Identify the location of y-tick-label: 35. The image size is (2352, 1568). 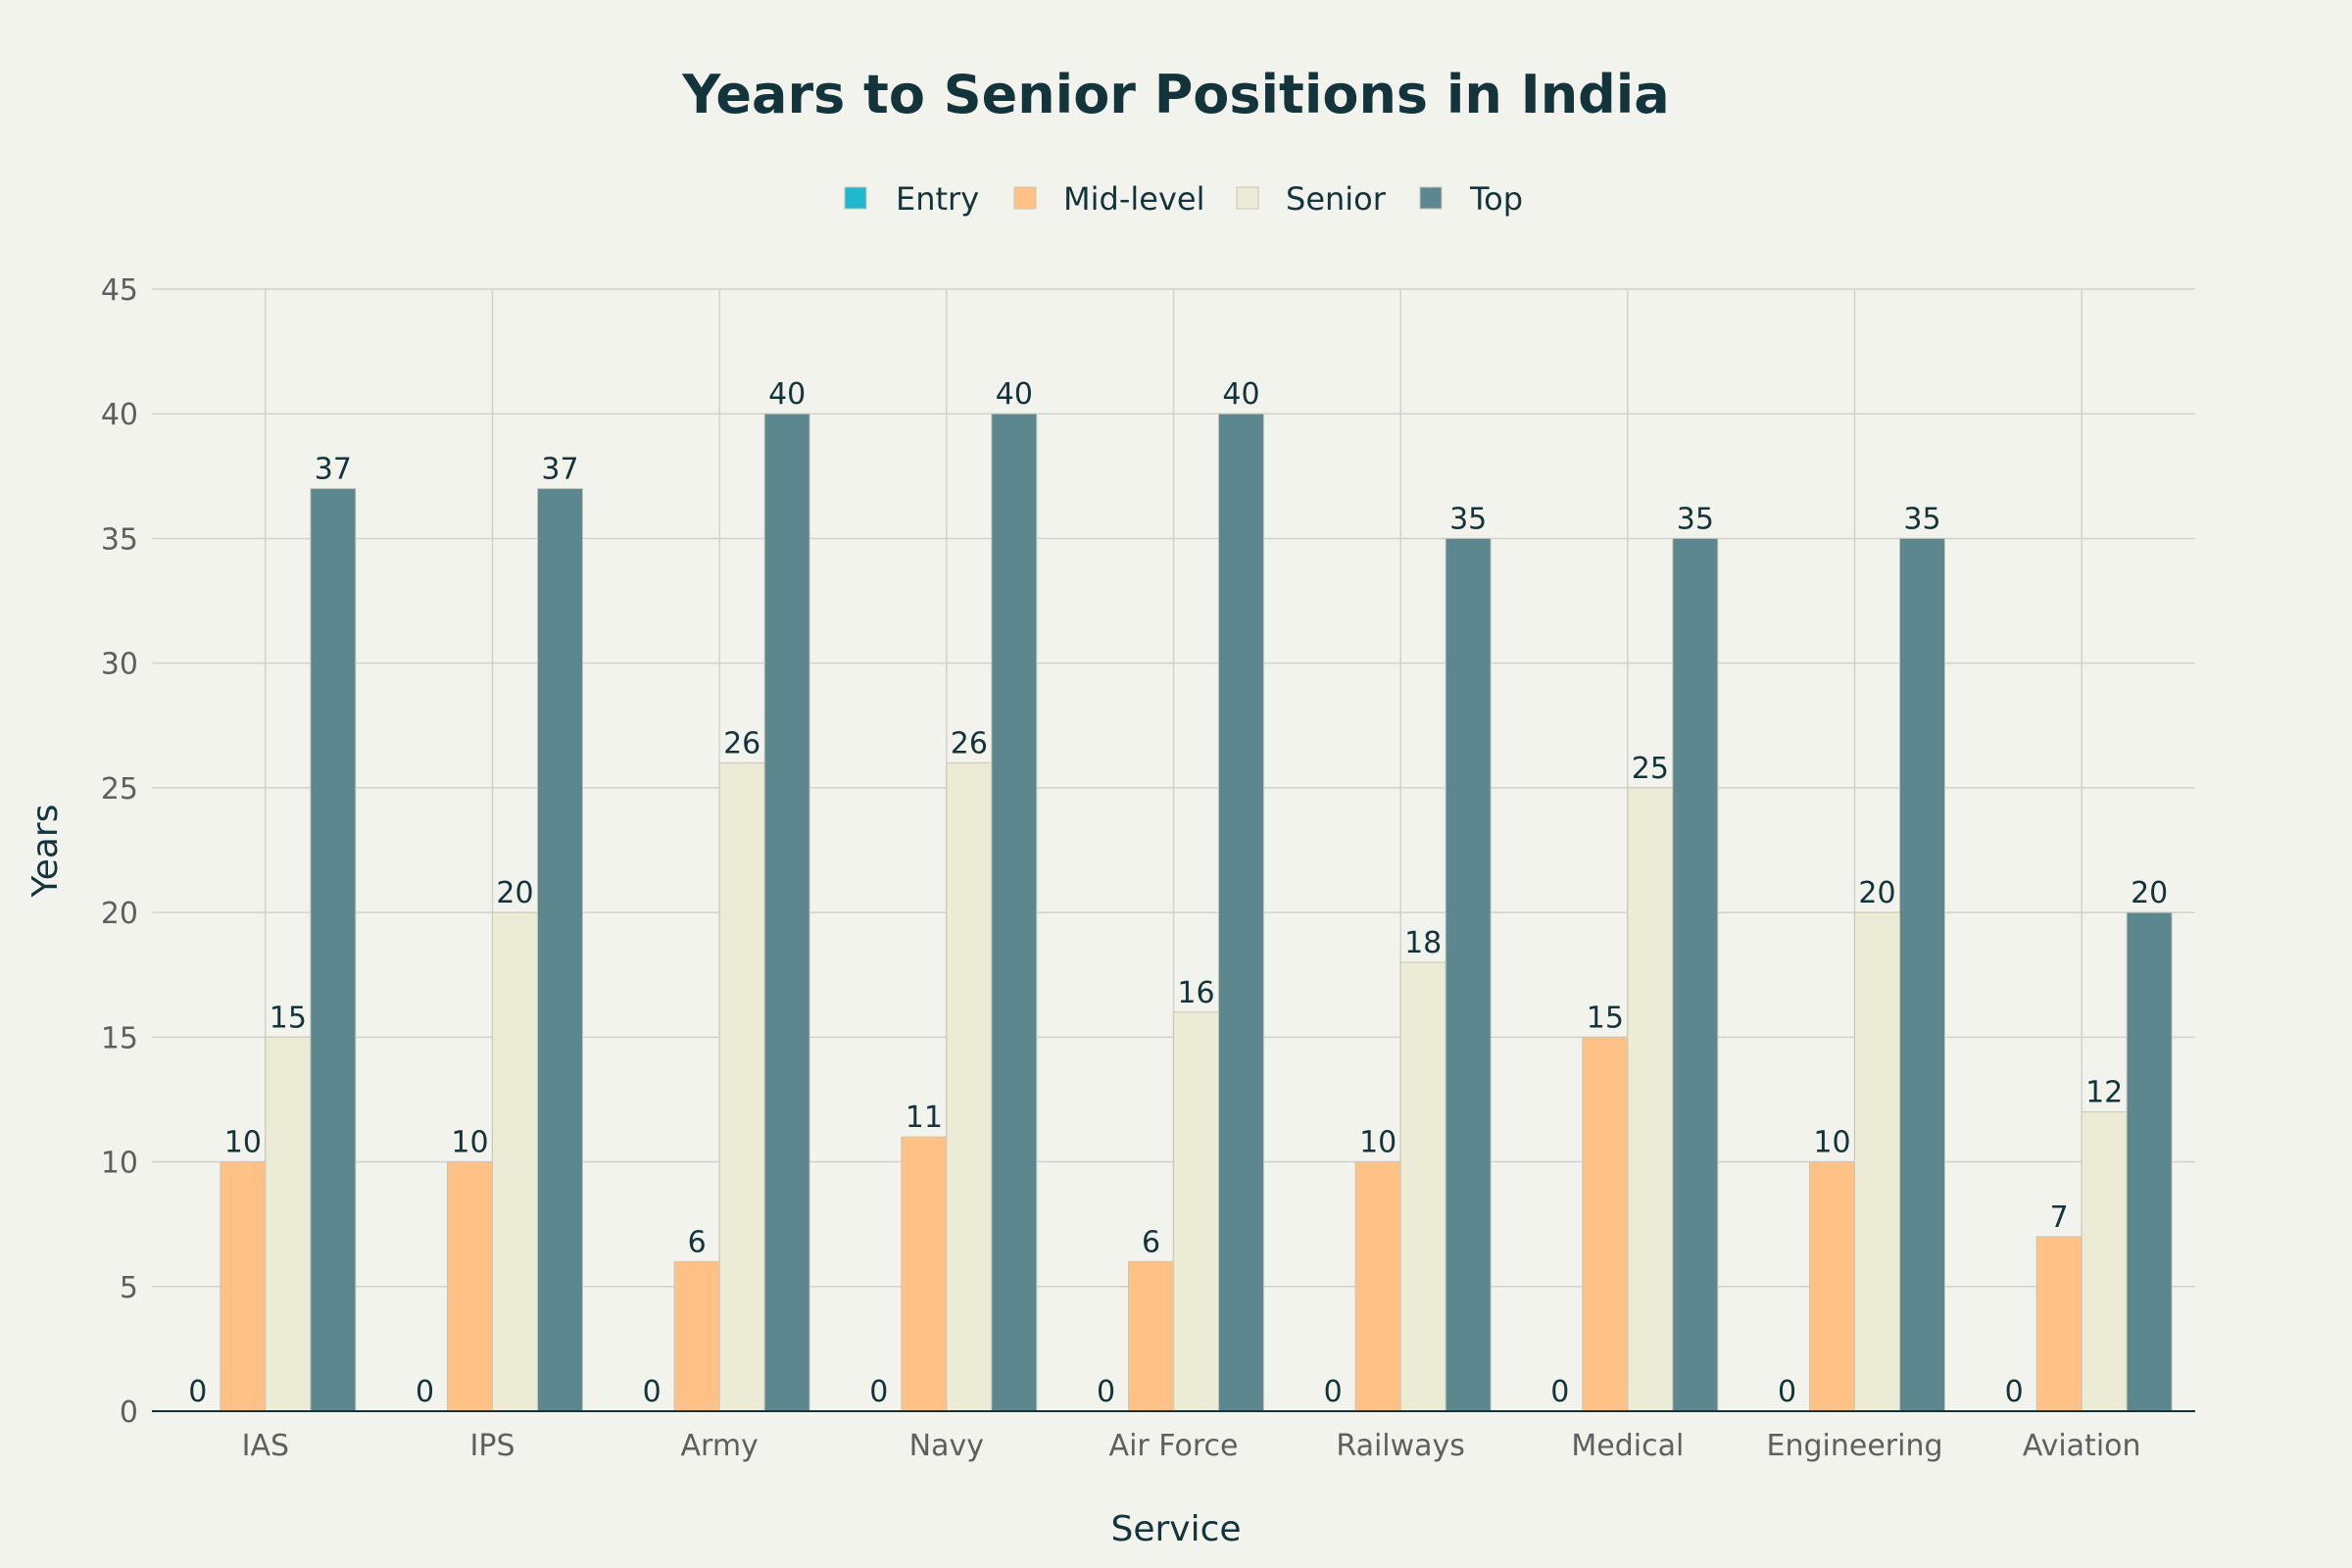
(119, 539).